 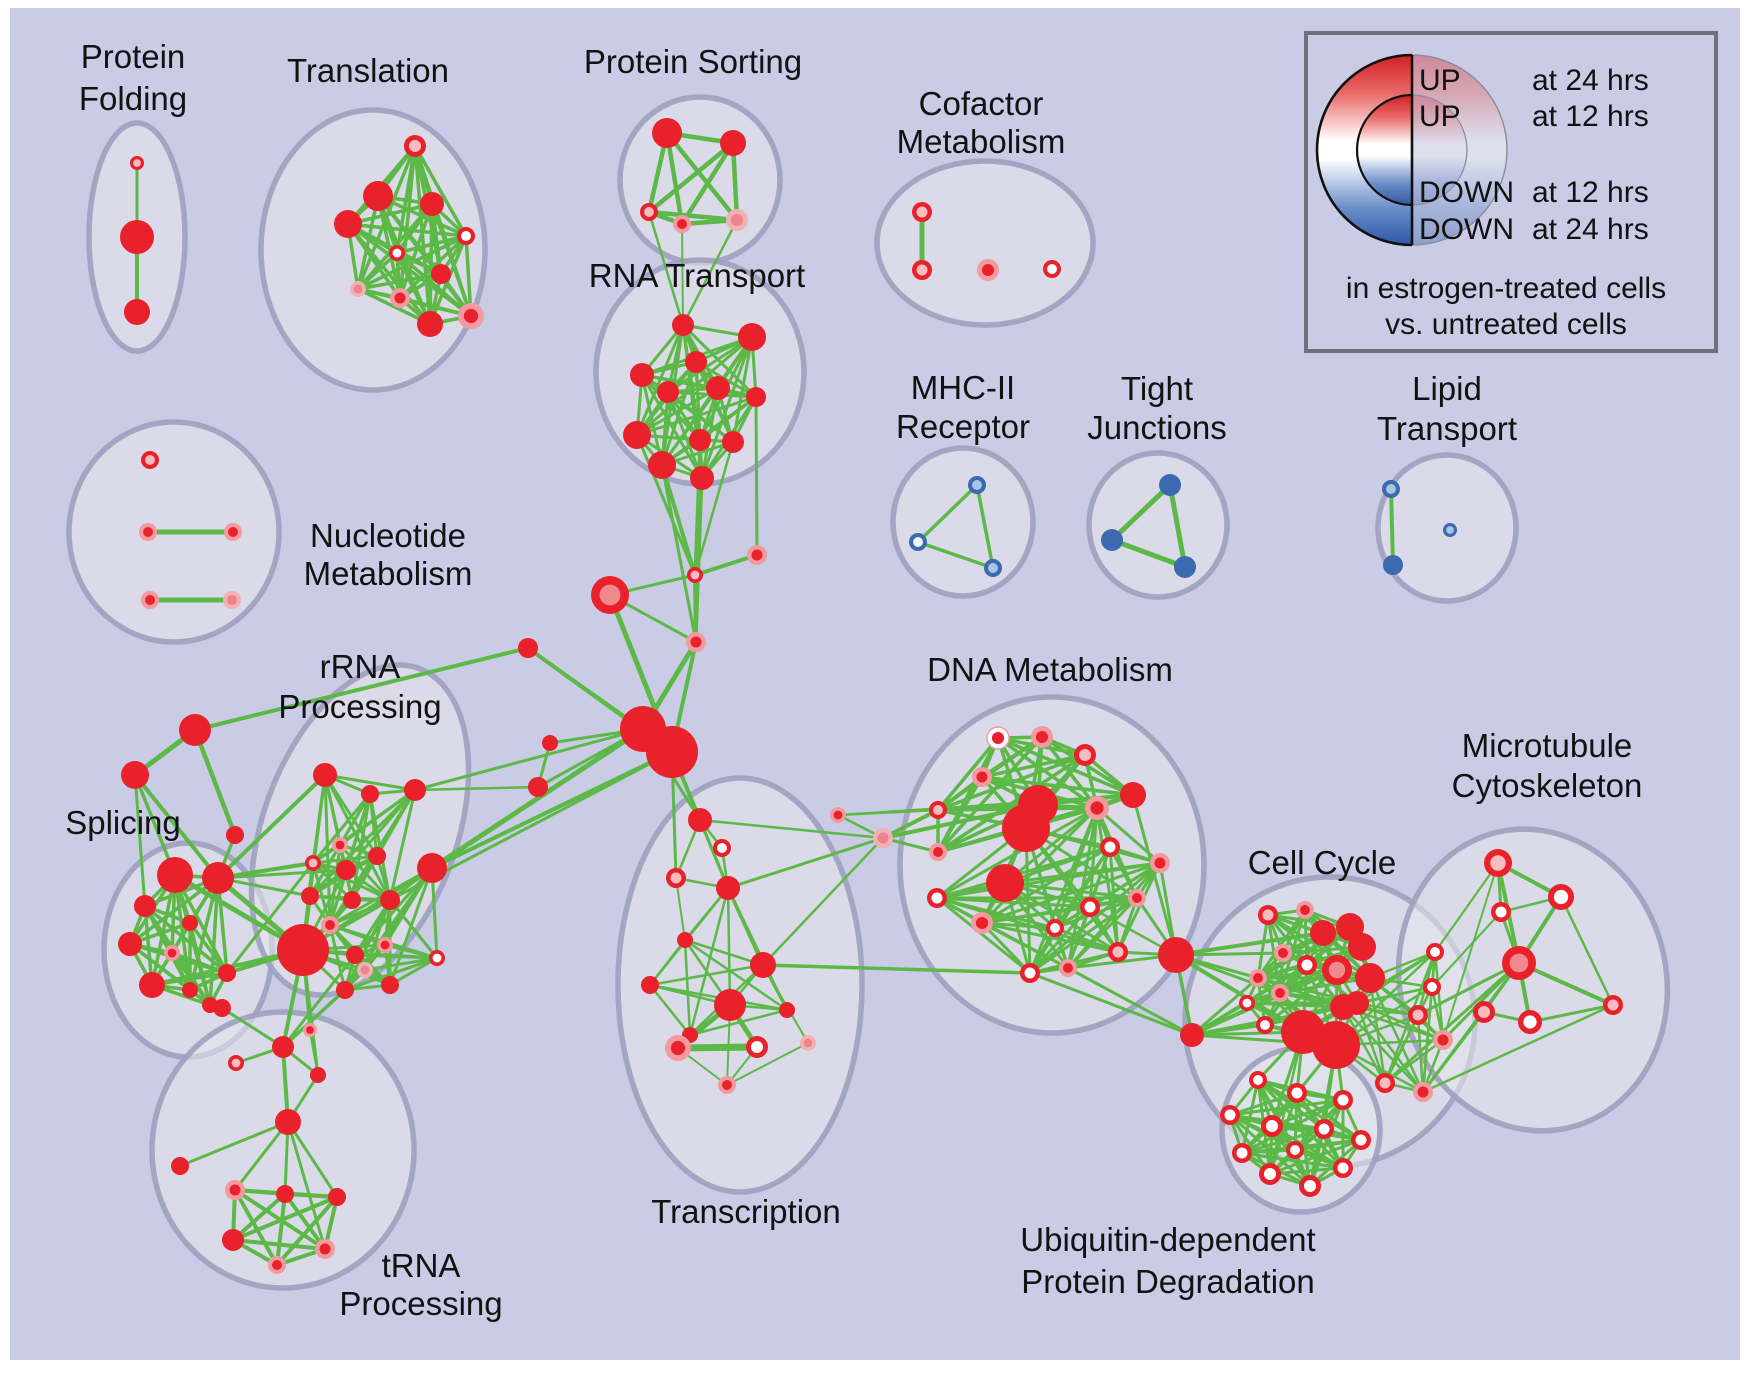 What do you see at coordinates (700, 180) in the screenshot?
I see `cluster-ellipse-protein-sorting` at bounding box center [700, 180].